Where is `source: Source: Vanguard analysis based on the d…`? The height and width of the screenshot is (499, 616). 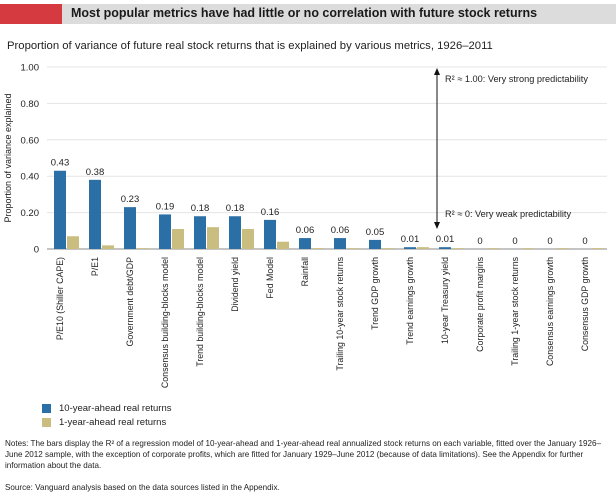
source: Source: Vanguard analysis based on the d… is located at coordinates (142, 487).